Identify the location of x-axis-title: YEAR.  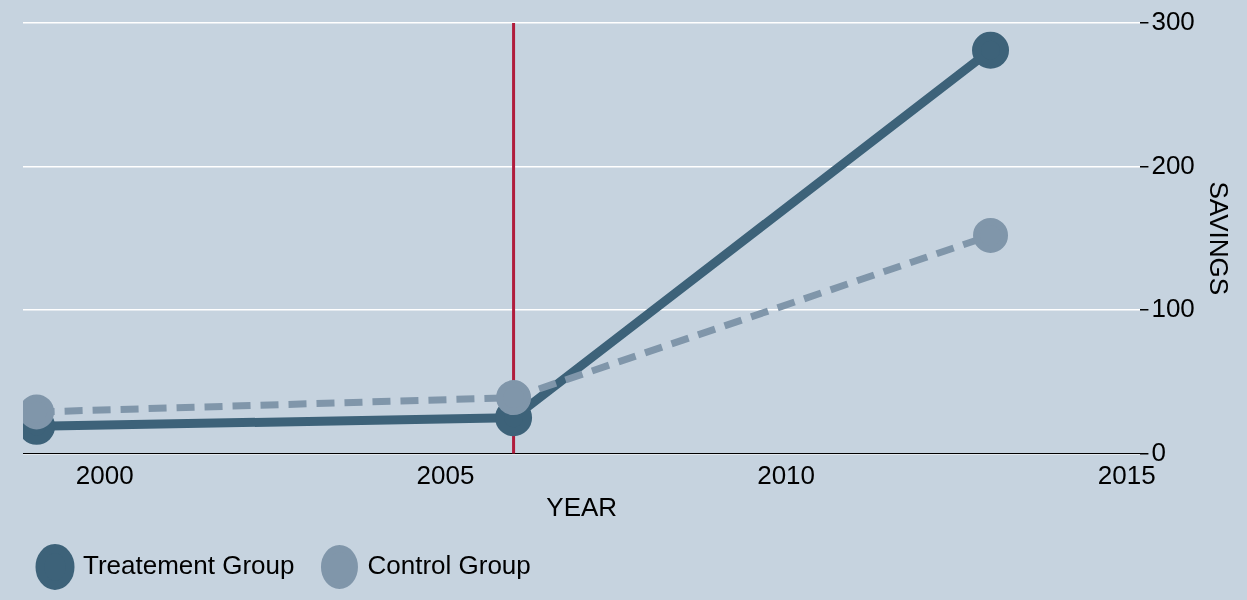
(582, 506).